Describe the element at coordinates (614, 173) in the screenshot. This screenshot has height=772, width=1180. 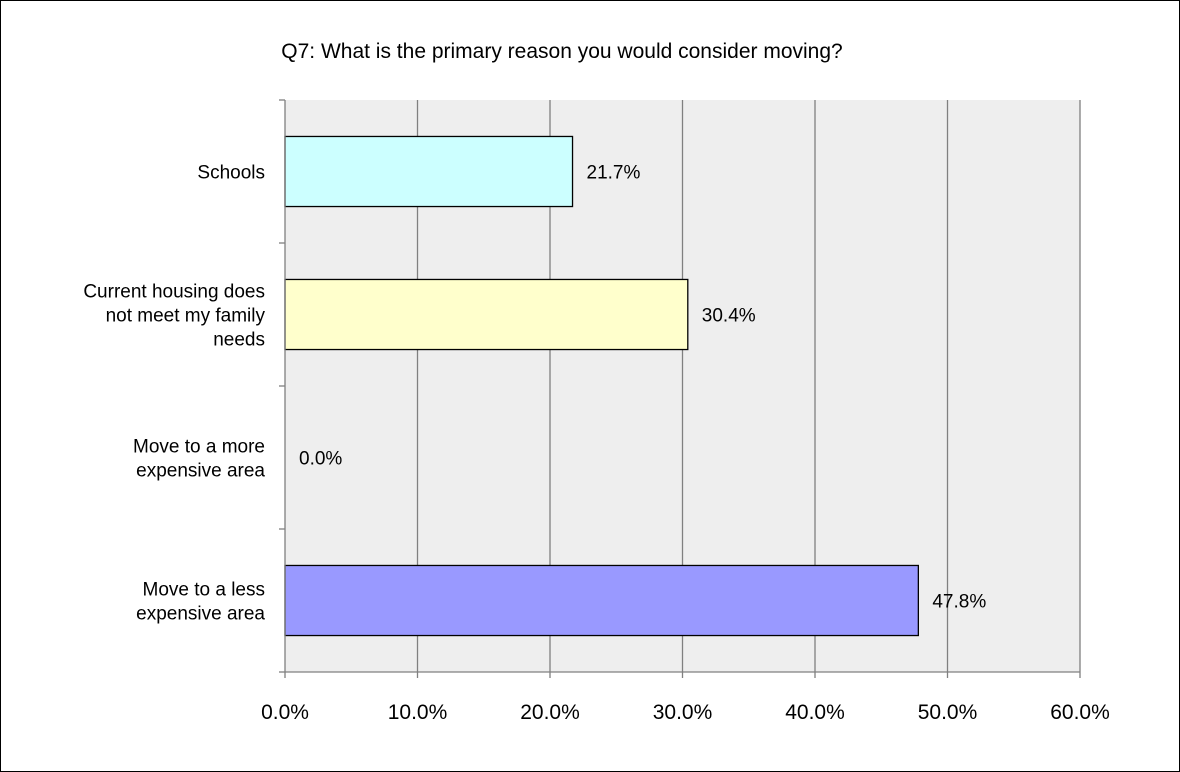
I see `data-label: 21.7%` at that location.